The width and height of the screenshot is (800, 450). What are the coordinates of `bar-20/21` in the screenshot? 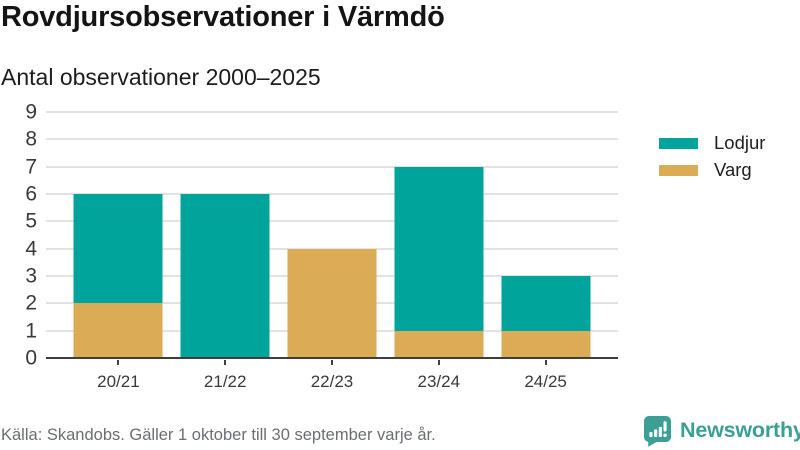 It's located at (118, 235).